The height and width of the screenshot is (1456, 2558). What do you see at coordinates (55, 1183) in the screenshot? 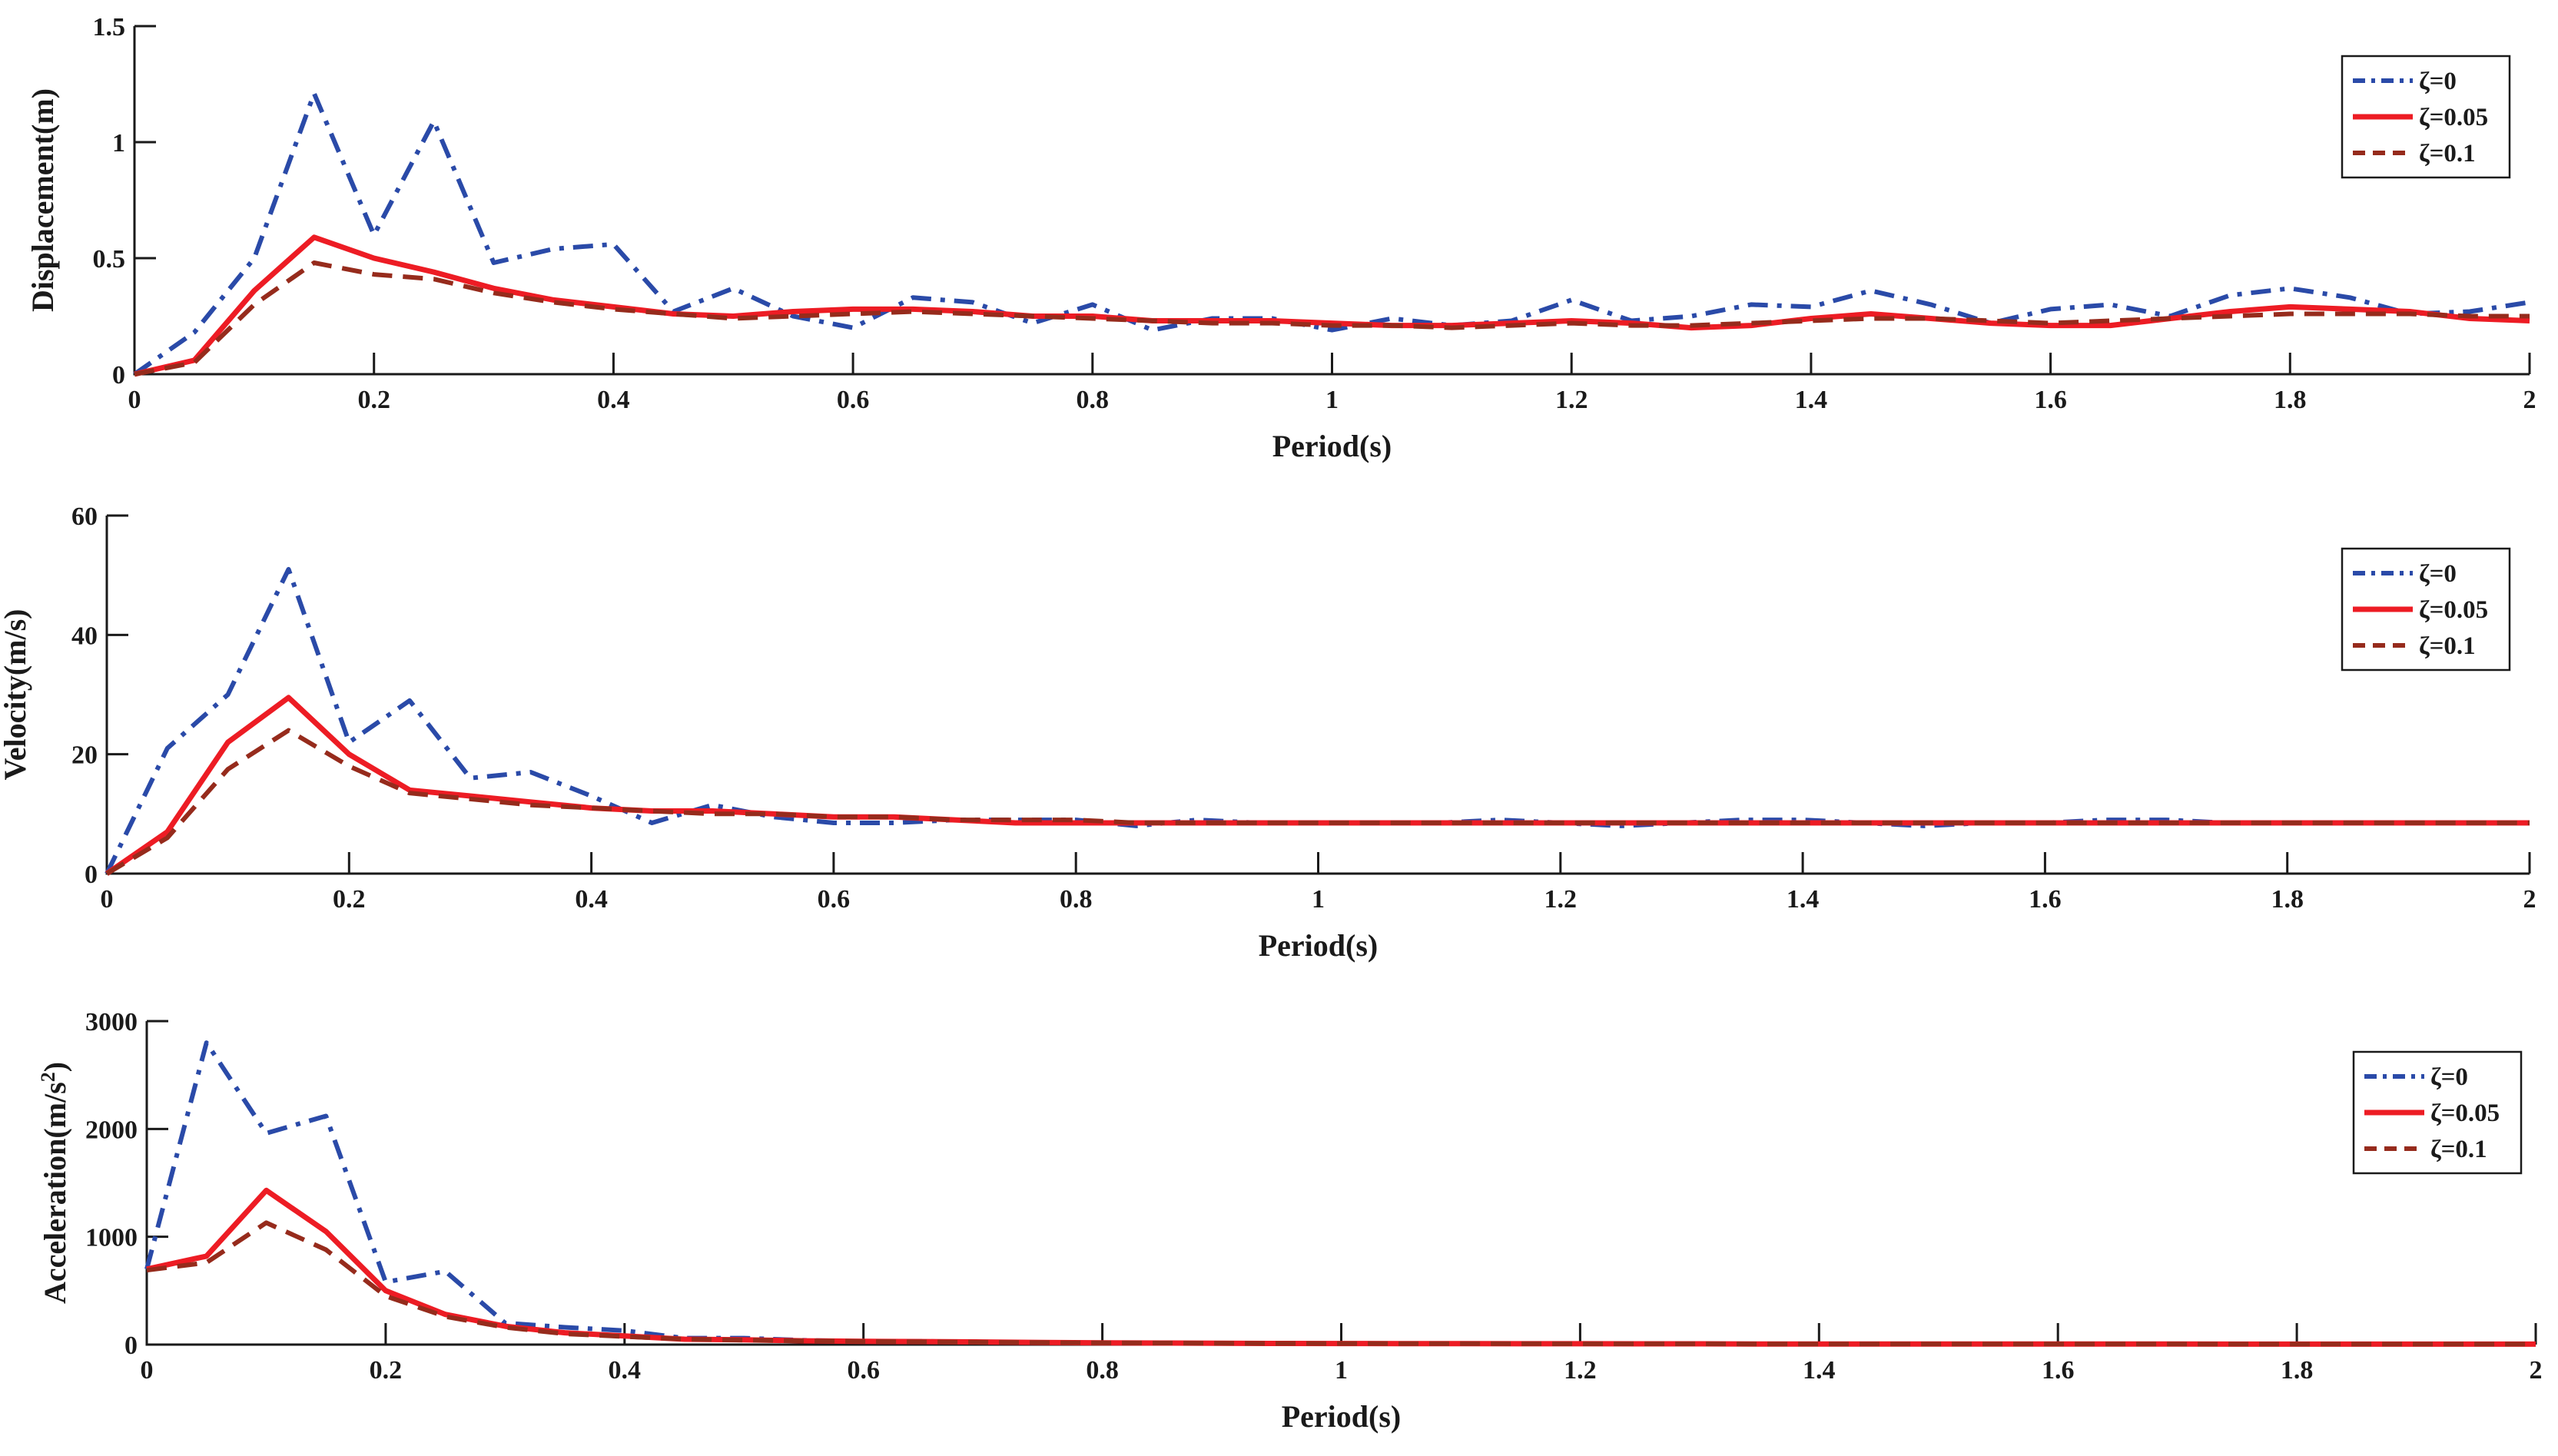
I see `y-axis-label: Acceleration(m/s2)` at bounding box center [55, 1183].